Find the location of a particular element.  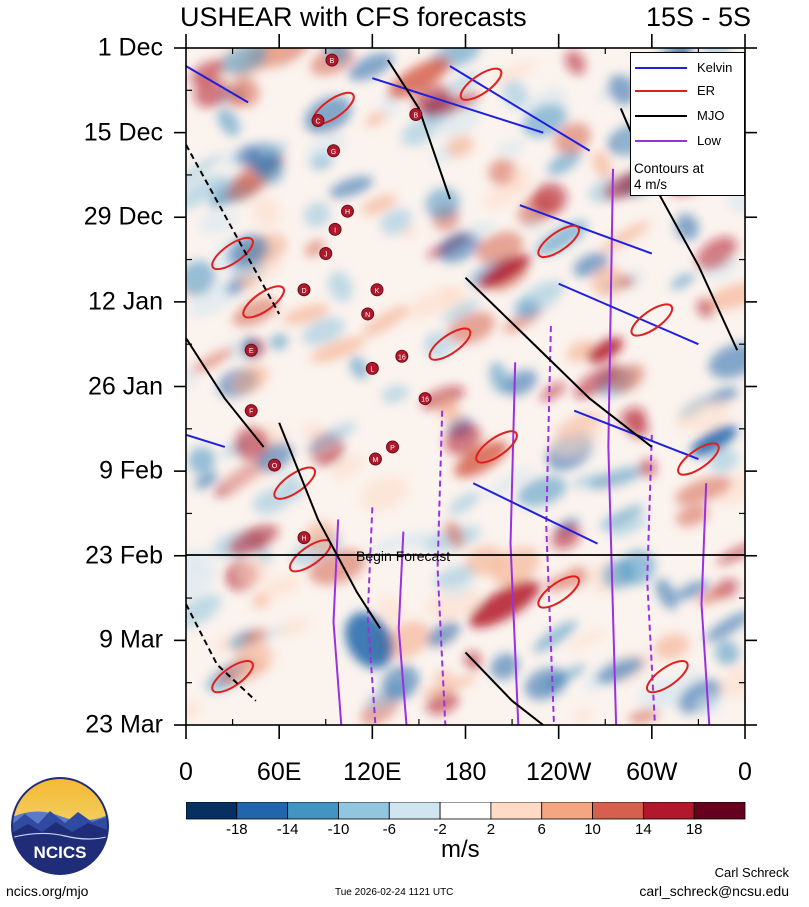

y-tick-label: 9 Feb is located at coordinates (131, 470).